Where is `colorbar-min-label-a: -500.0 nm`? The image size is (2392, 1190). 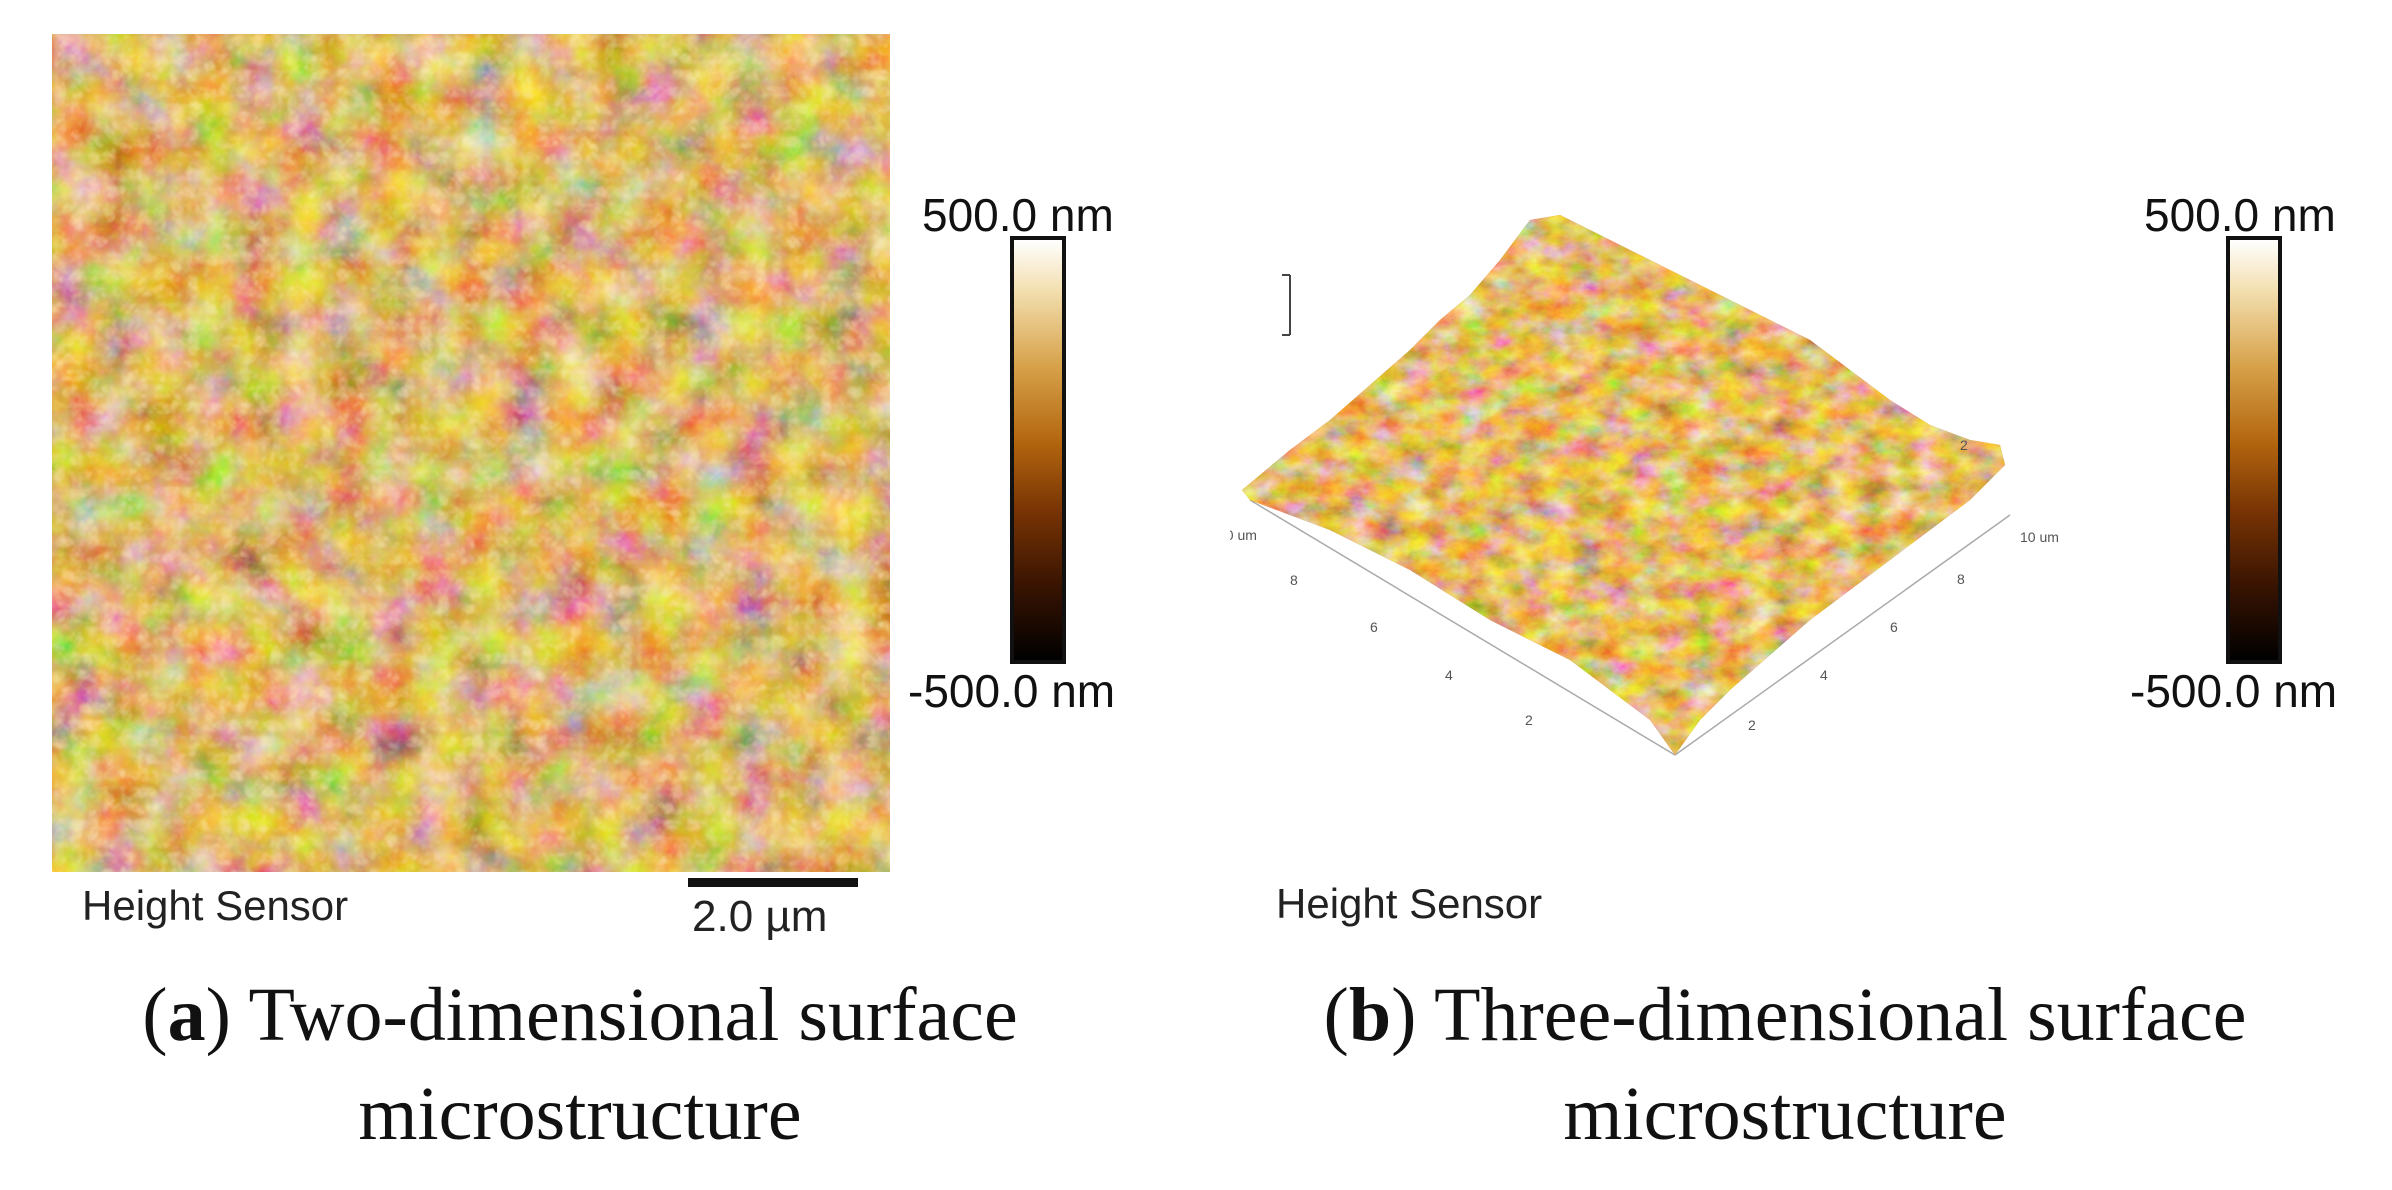 colorbar-min-label-a: -500.0 nm is located at coordinates (1012, 691).